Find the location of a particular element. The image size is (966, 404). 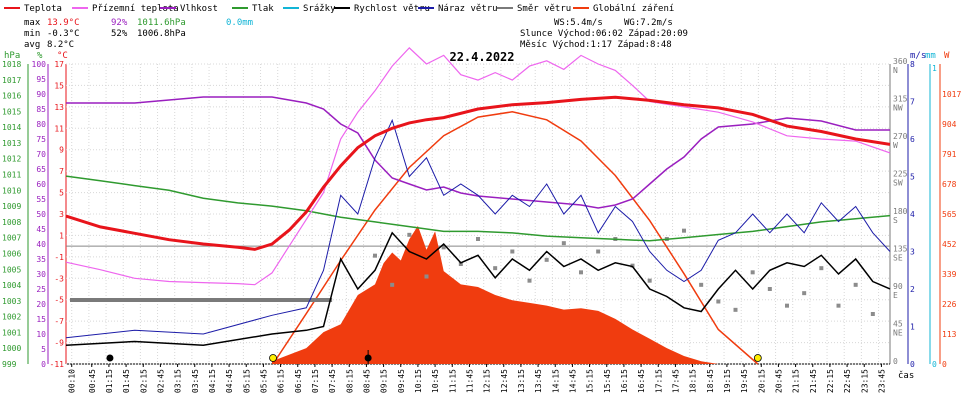

tick-temp-10: -3 is located at coordinates (59, 278).